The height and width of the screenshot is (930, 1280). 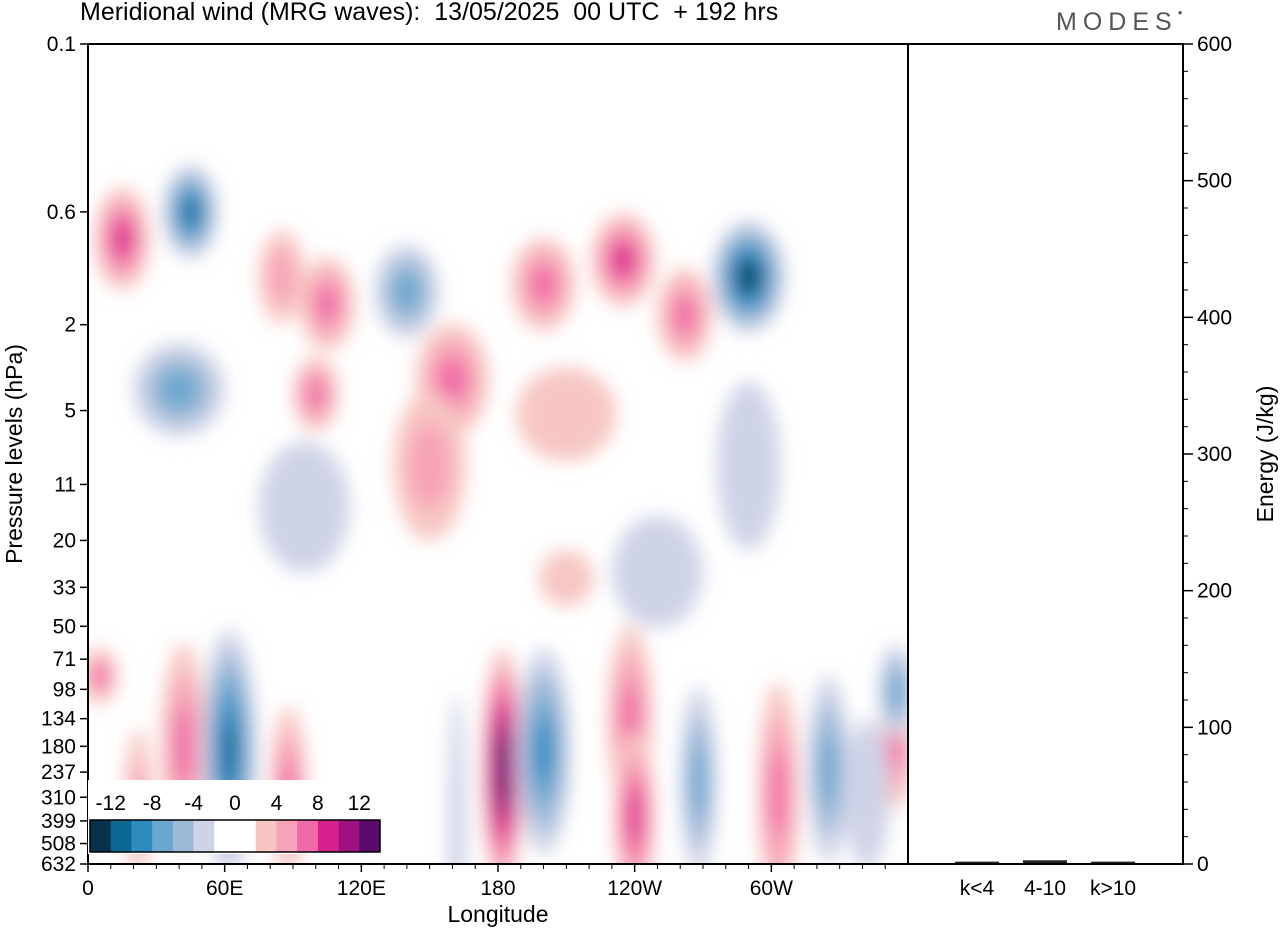 What do you see at coordinates (318, 803) in the screenshot?
I see `colorbar-label: 8` at bounding box center [318, 803].